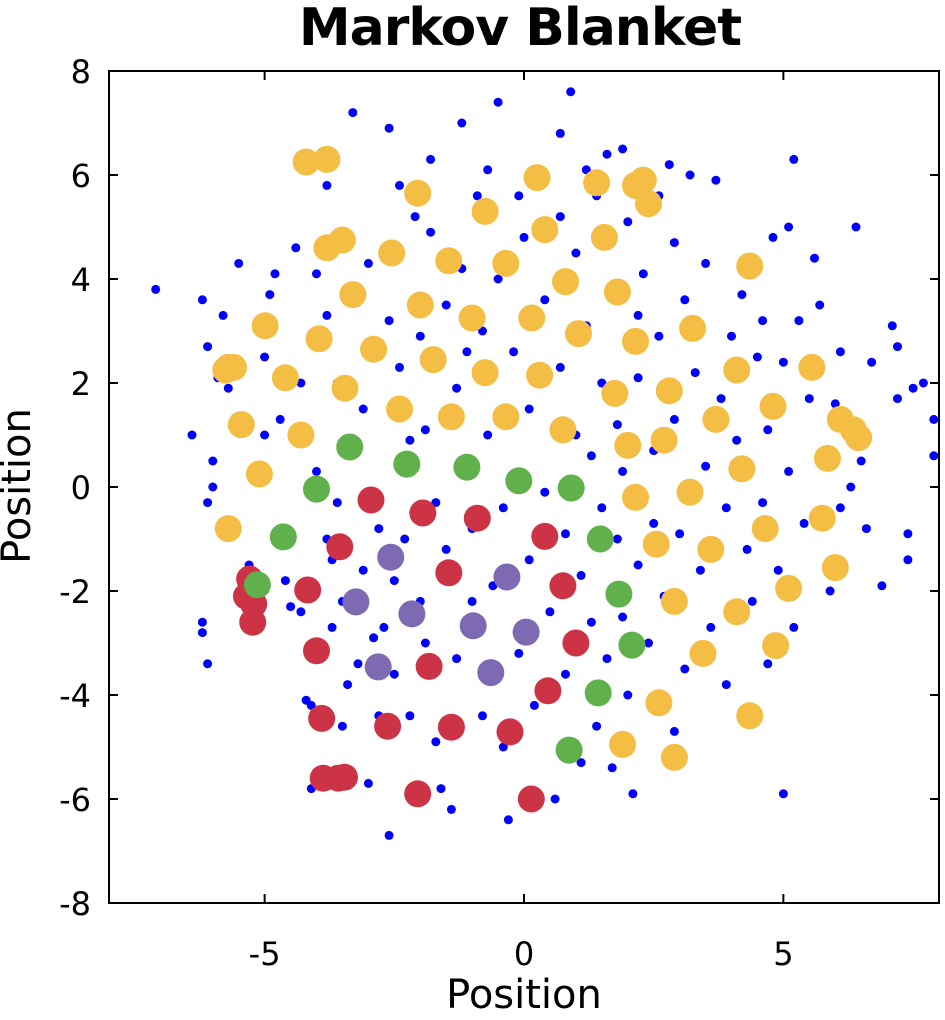 The width and height of the screenshot is (945, 1020). I want to click on x-tick-label: 5, so click(783, 954).